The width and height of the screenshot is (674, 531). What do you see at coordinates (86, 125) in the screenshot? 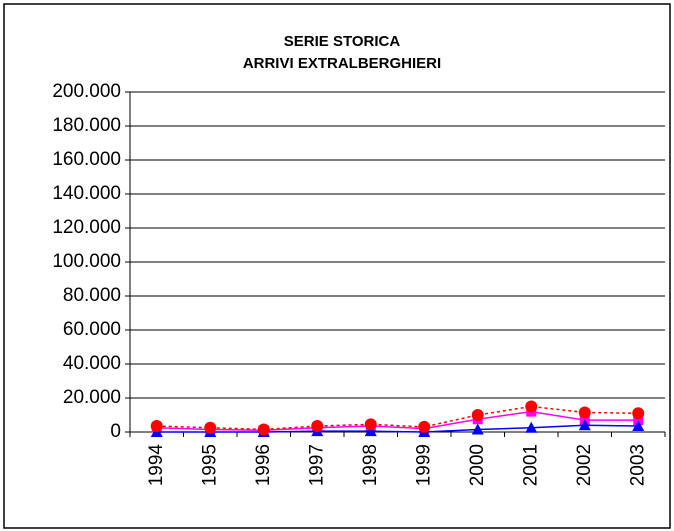
I see `y-tick-label: 180.000` at bounding box center [86, 125].